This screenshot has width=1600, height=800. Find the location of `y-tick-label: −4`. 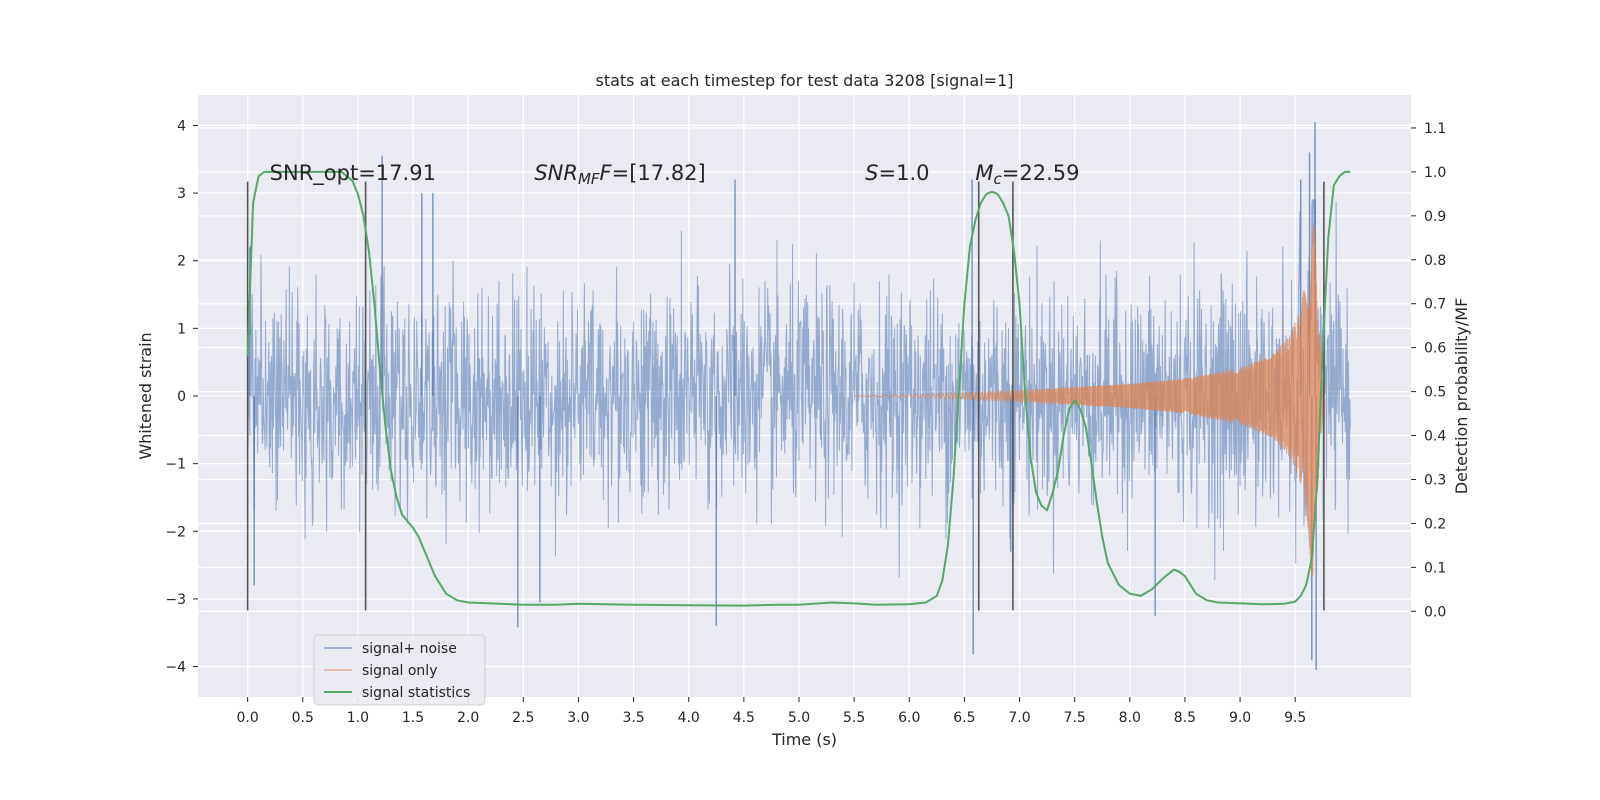

y-tick-label: −4 is located at coordinates (175, 668).